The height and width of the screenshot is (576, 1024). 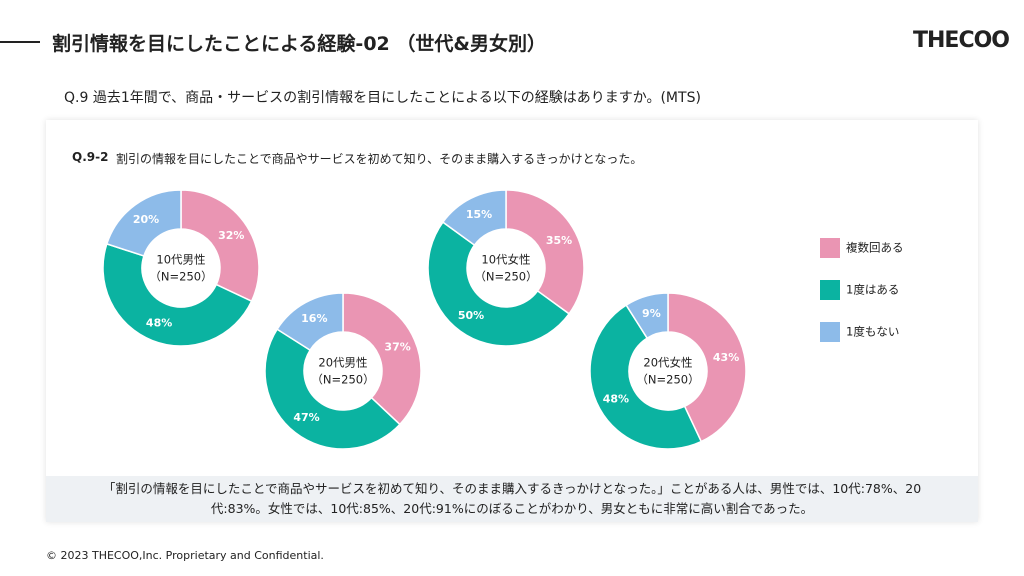 What do you see at coordinates (90, 157) in the screenshot?
I see `panel-number: Q.9-2` at bounding box center [90, 157].